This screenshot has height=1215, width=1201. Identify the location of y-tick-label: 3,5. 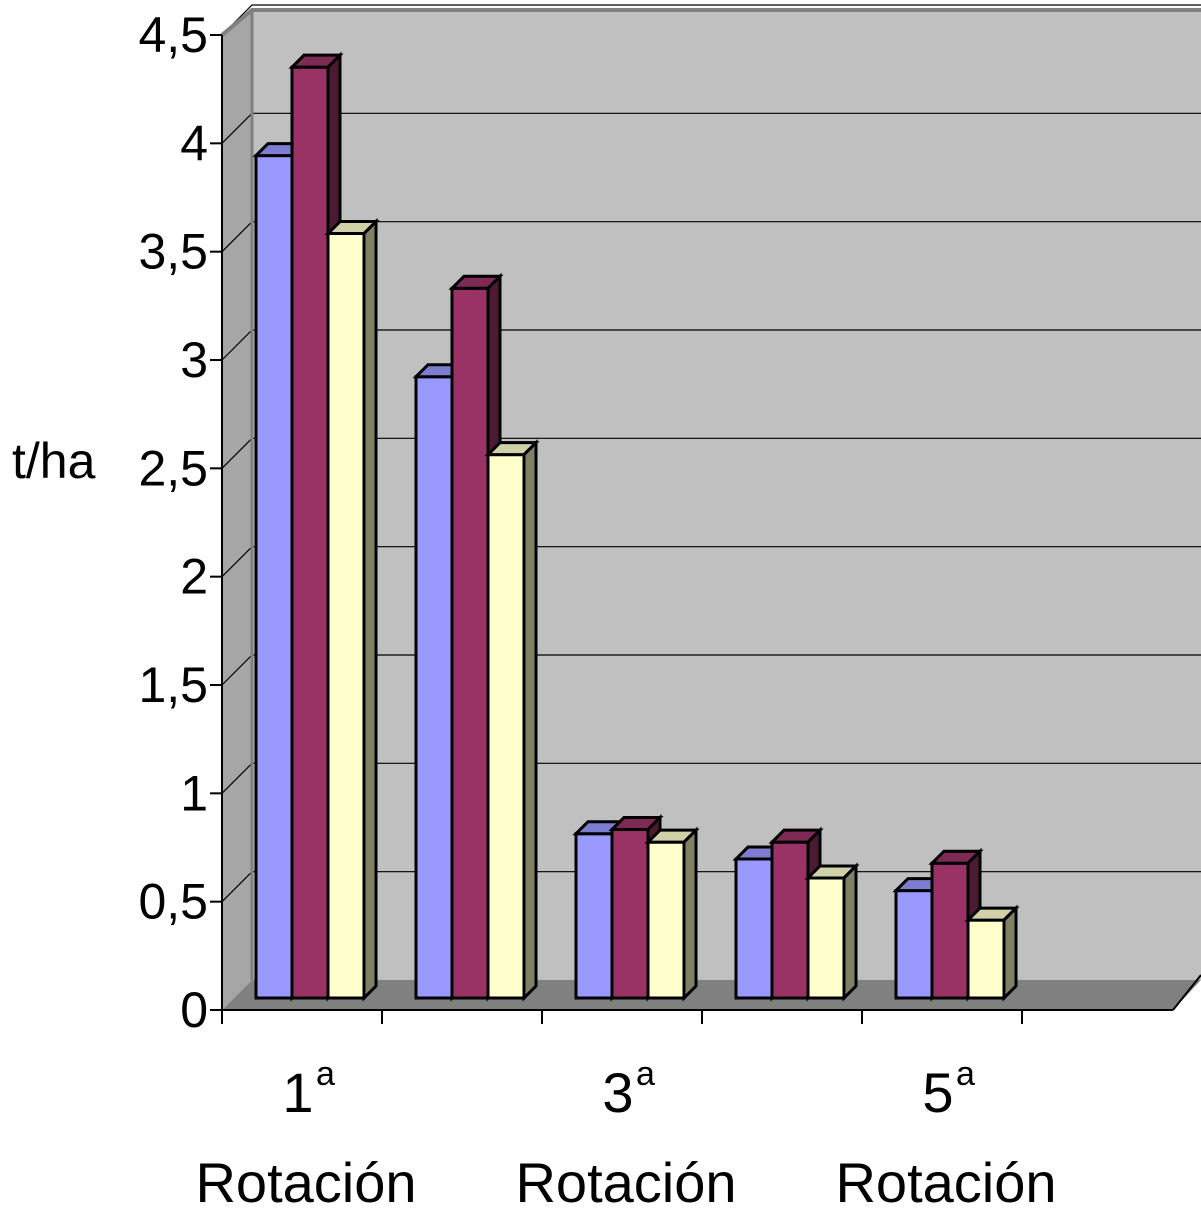
(173, 252).